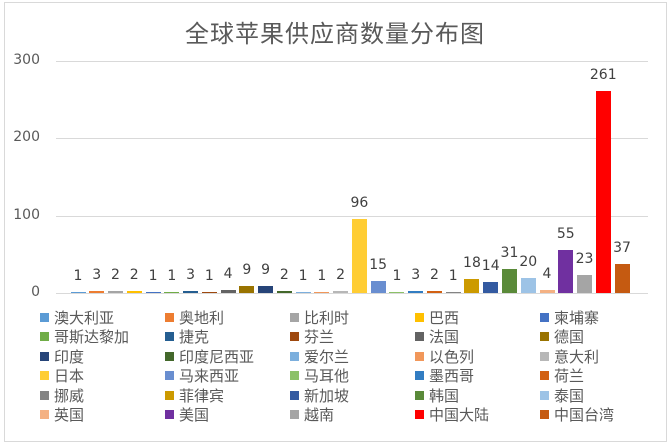 This screenshot has height=444, width=670. I want to click on legend-item: 比利时, so click(319, 317).